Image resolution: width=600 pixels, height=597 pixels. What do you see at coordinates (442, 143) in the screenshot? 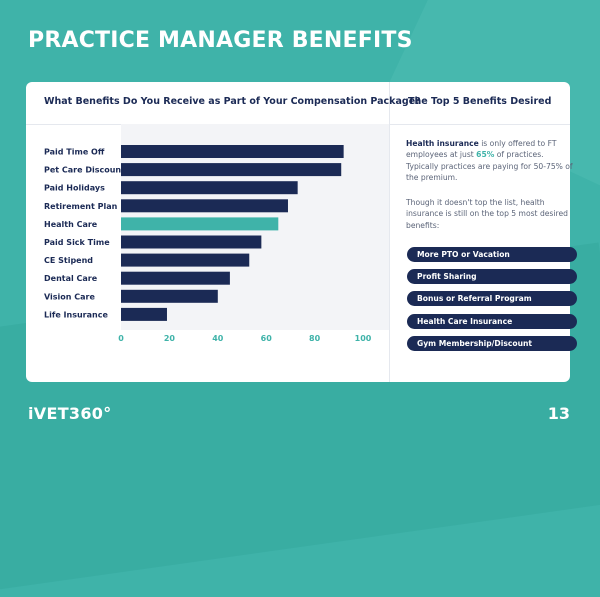
I see `health-insurance-bold: Health insurance` at bounding box center [442, 143].